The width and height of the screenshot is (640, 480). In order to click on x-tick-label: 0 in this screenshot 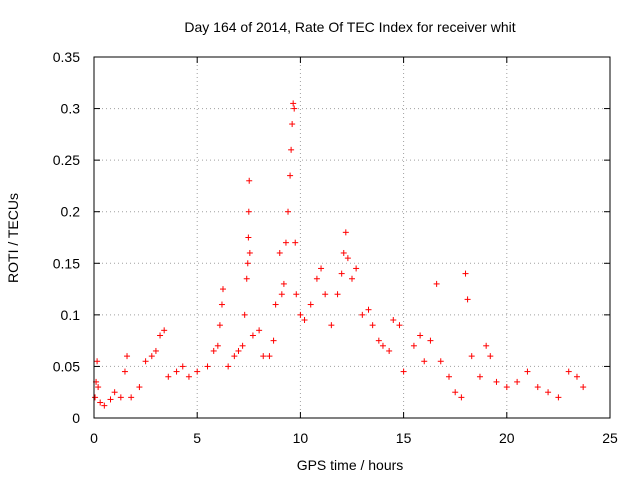, I will do `click(94, 438)`.